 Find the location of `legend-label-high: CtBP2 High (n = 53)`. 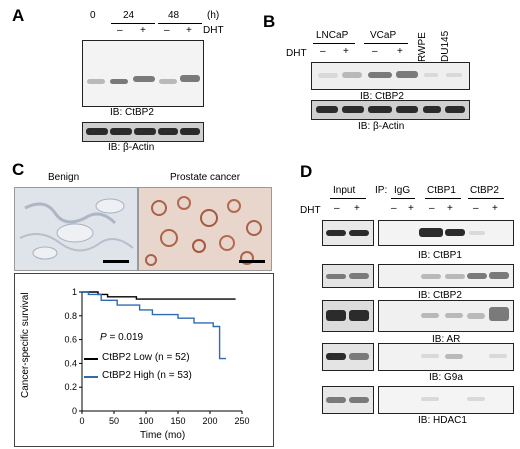

legend-label-high: CtBP2 High (n = 53) is located at coordinates (147, 375).